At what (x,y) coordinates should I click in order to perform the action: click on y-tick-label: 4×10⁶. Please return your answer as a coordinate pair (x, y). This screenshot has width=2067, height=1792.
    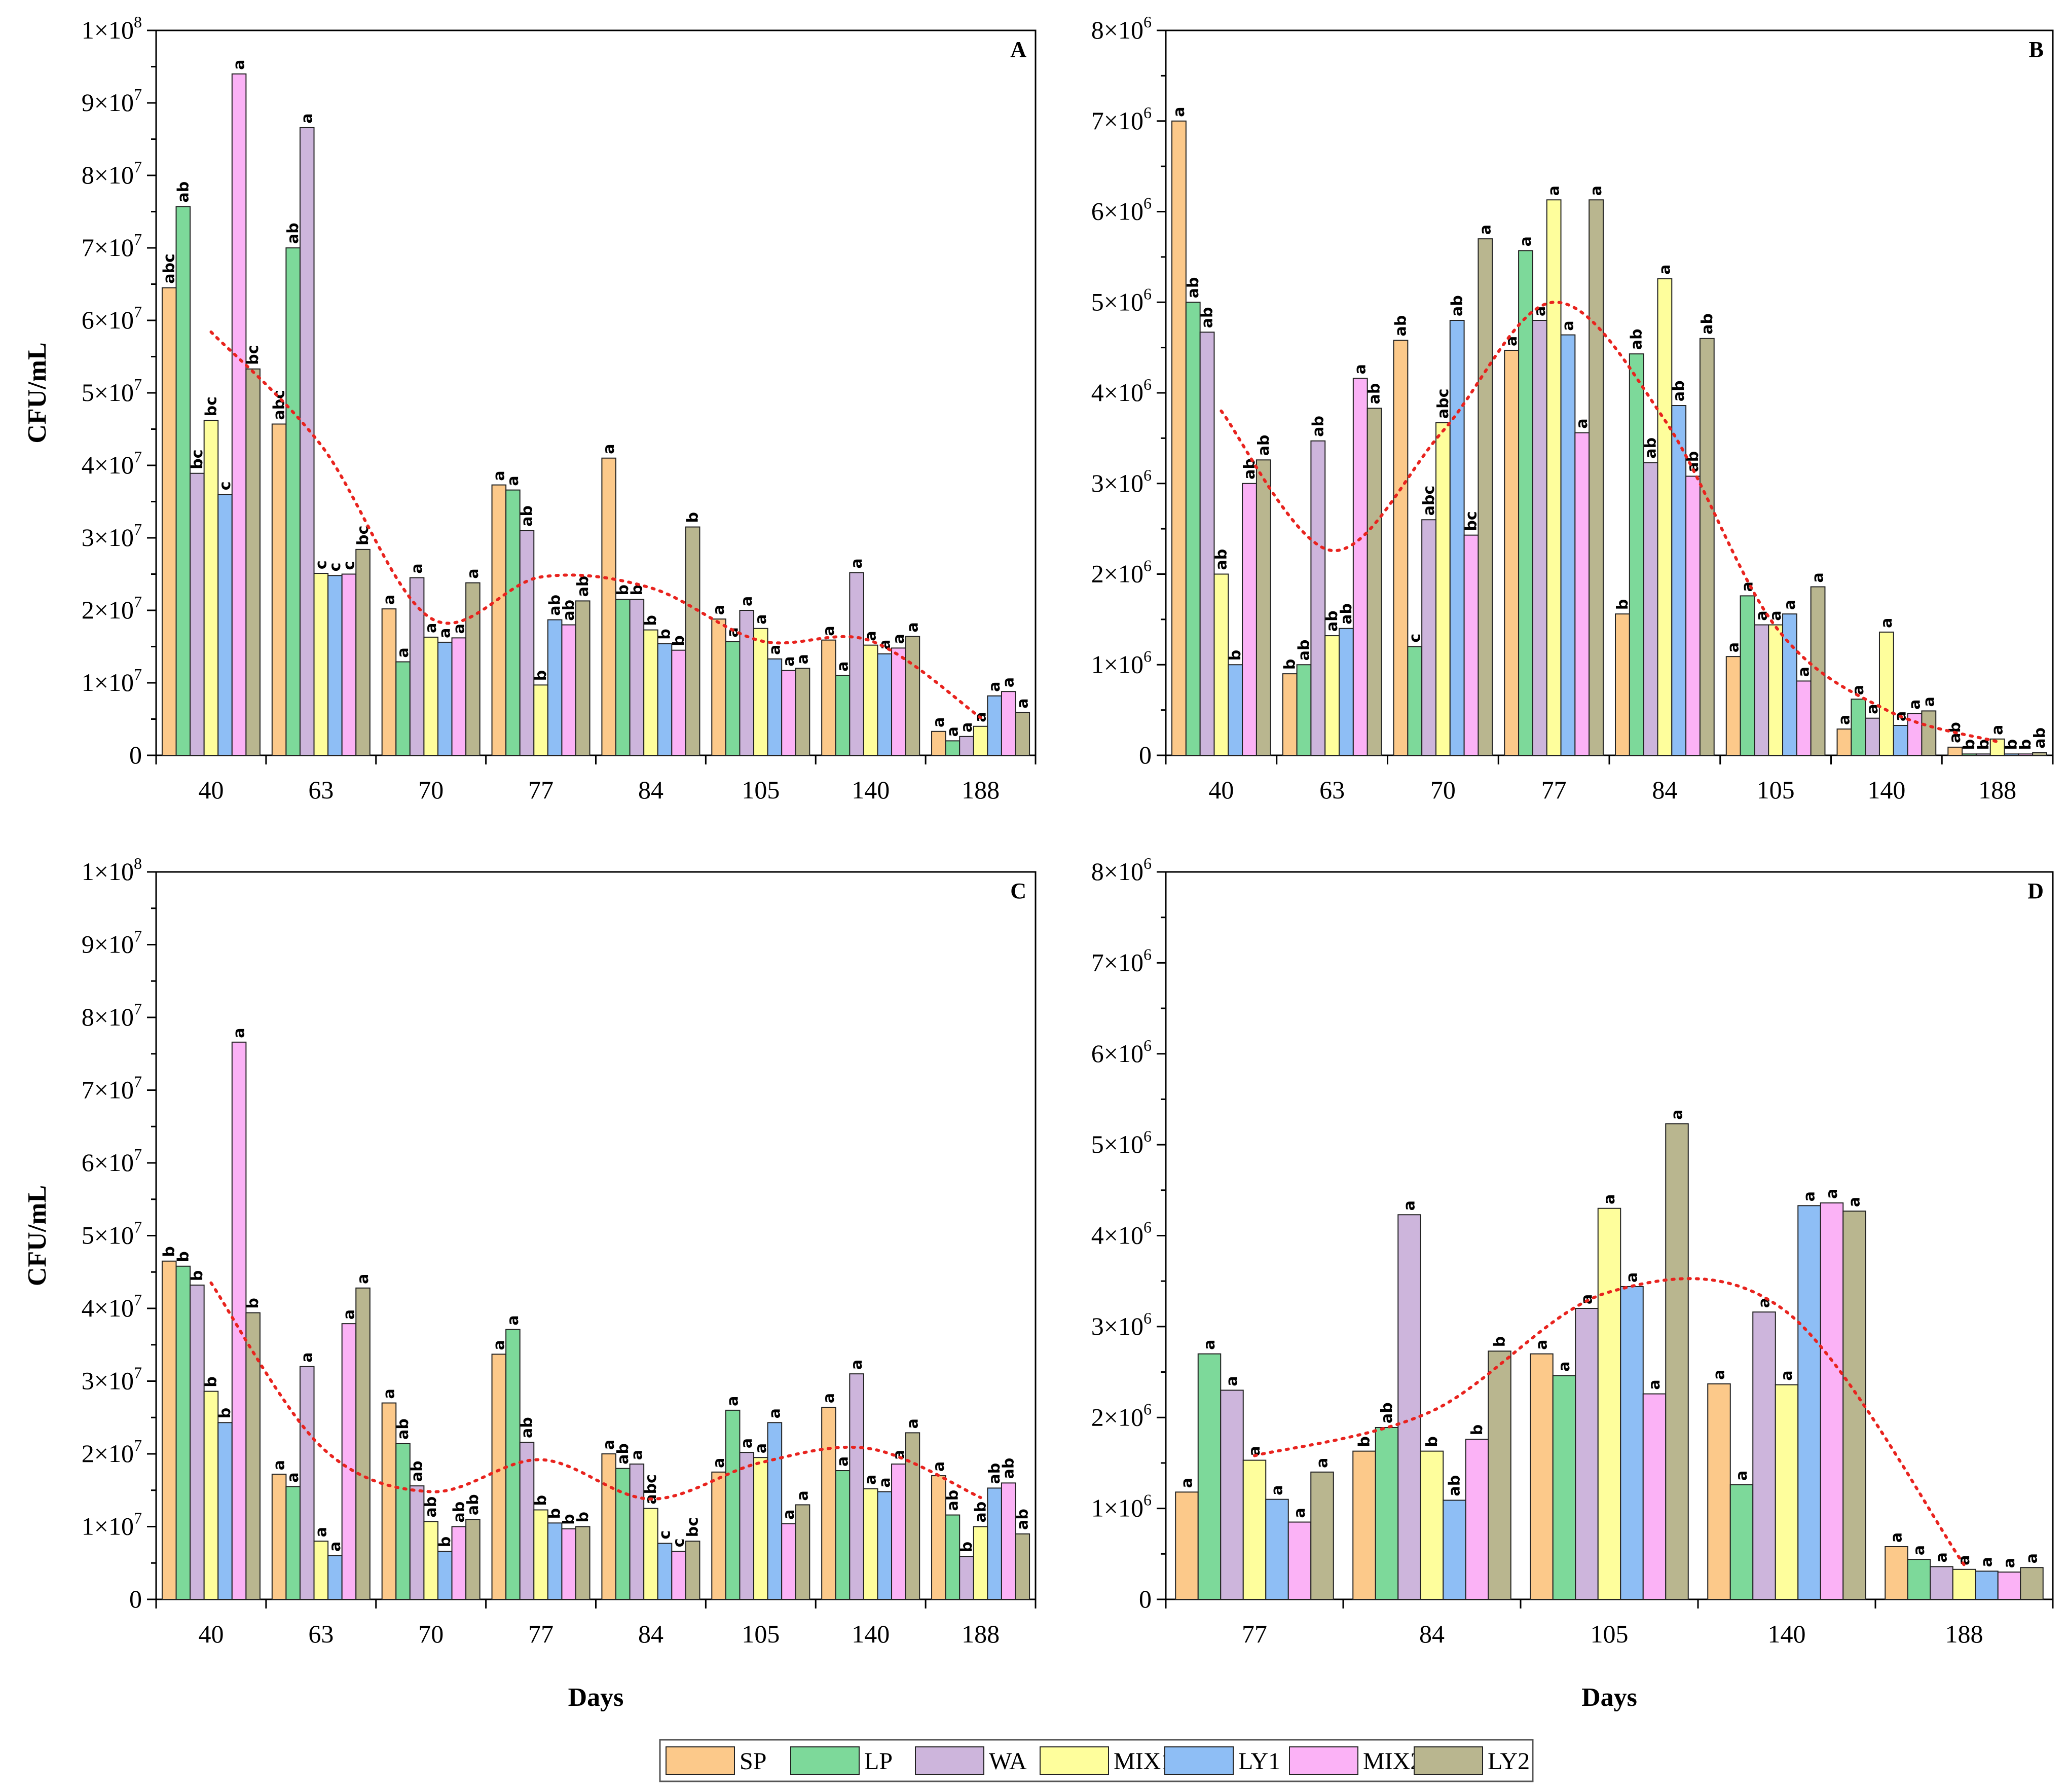
    Looking at the image, I should click on (1121, 1234).